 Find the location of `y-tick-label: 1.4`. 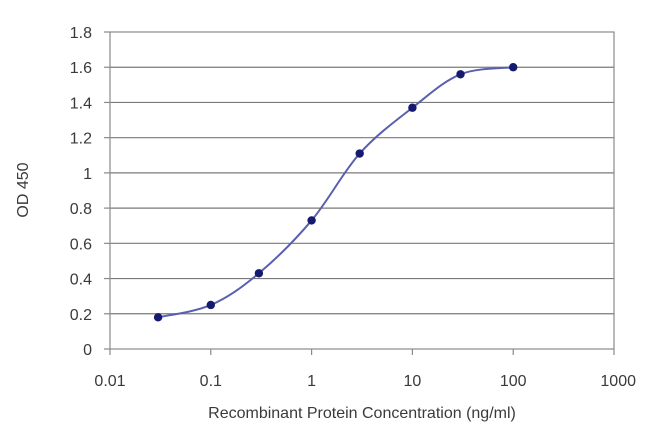

y-tick-label: 1.4 is located at coordinates (81, 103).